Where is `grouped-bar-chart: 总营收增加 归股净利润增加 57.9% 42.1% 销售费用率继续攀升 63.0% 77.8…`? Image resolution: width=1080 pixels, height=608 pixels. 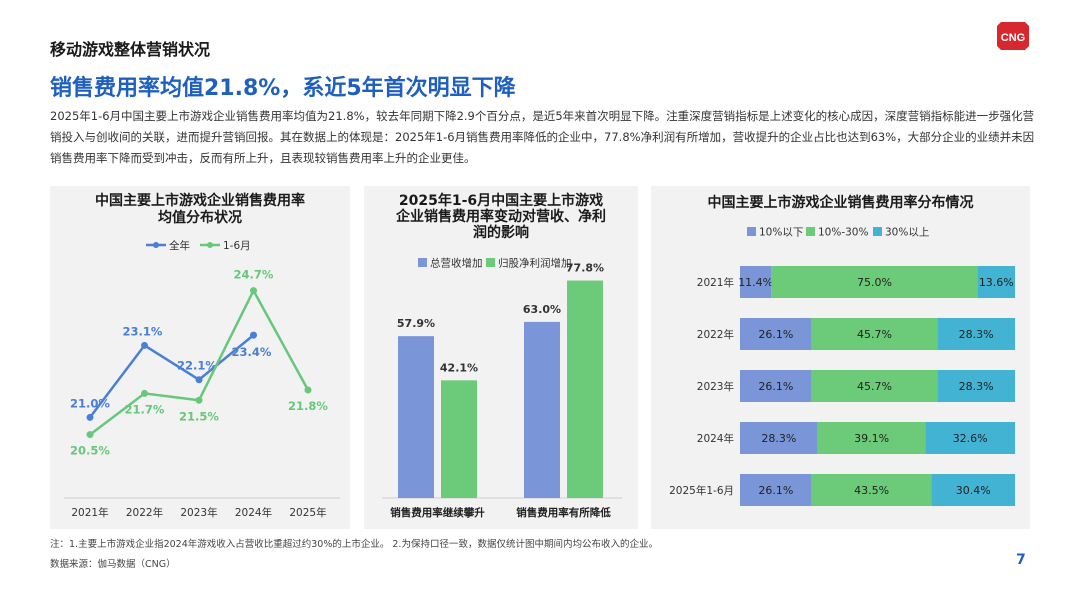 grouped-bar-chart: 总营收增加 归股净利润增加 57.9% 42.1% 销售费用率继续攀升 63.0% 77.8… is located at coordinates (502, 388).